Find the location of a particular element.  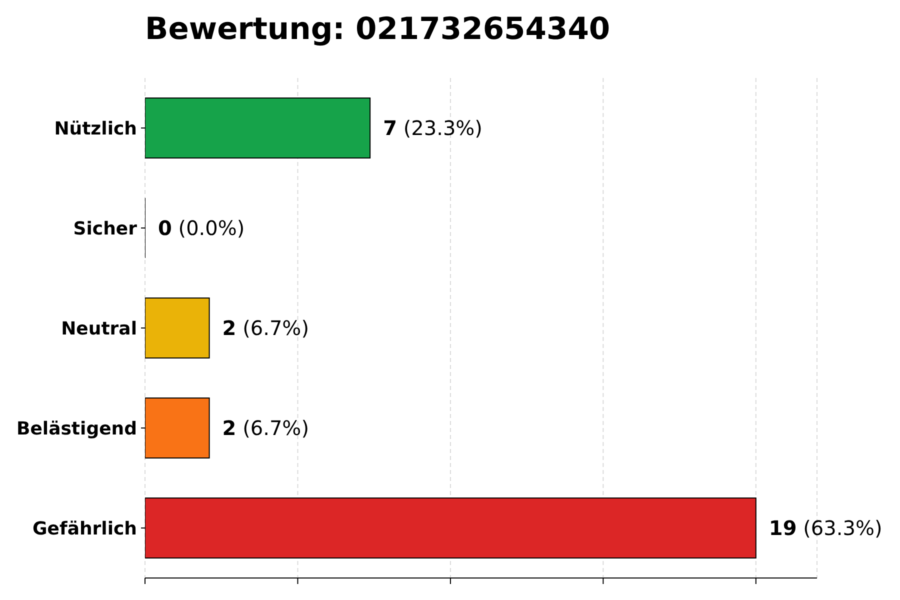

data-label: 19 (63.3%) is located at coordinates (825, 528).